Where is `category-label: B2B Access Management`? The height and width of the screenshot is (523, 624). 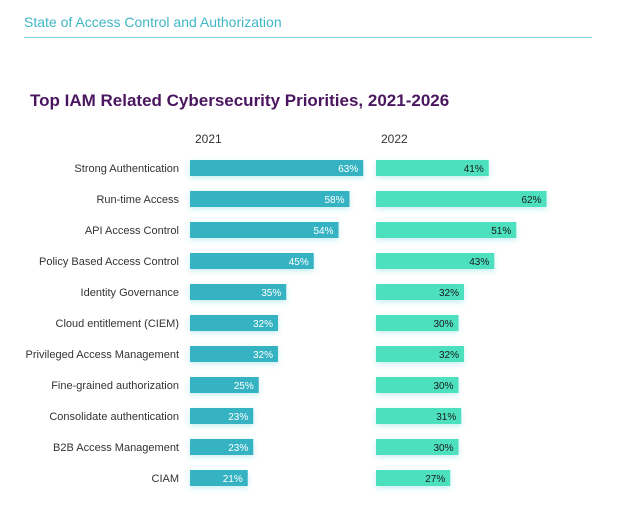
category-label: B2B Access Management is located at coordinates (116, 448).